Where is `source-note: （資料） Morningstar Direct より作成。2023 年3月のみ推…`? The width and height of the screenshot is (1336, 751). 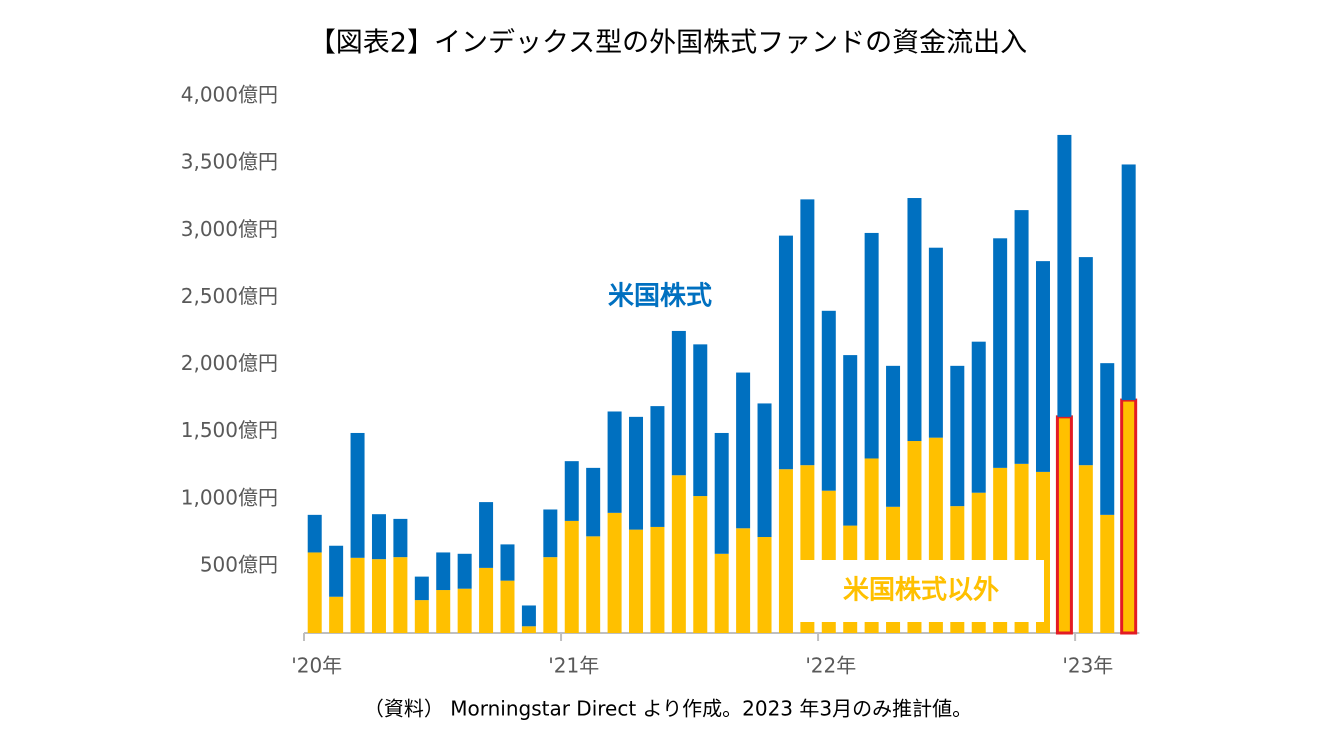
source-note: （資料） Morningstar Direct より作成。2023 年3月のみ推… is located at coordinates (668, 709).